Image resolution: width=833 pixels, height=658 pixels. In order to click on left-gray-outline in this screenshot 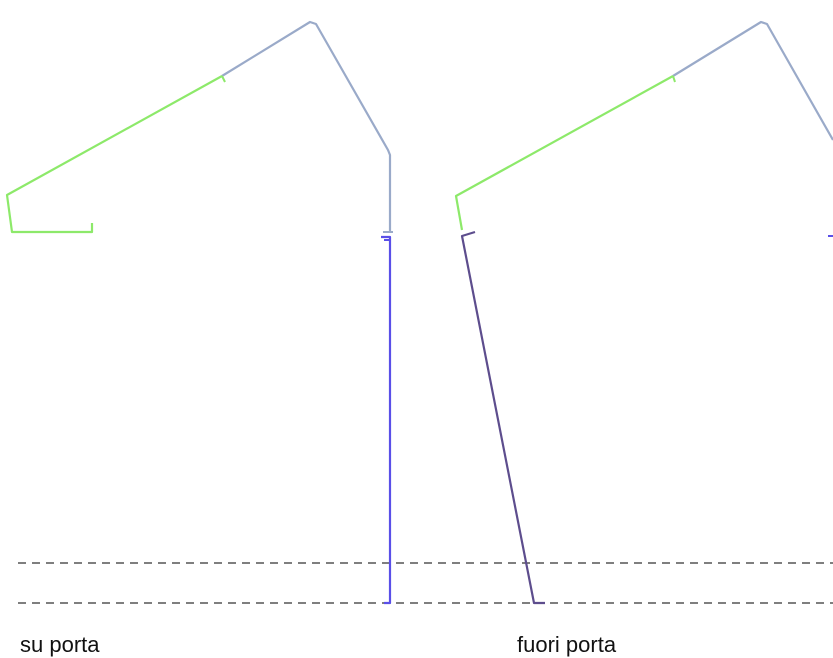, I will do `click(306, 126)`.